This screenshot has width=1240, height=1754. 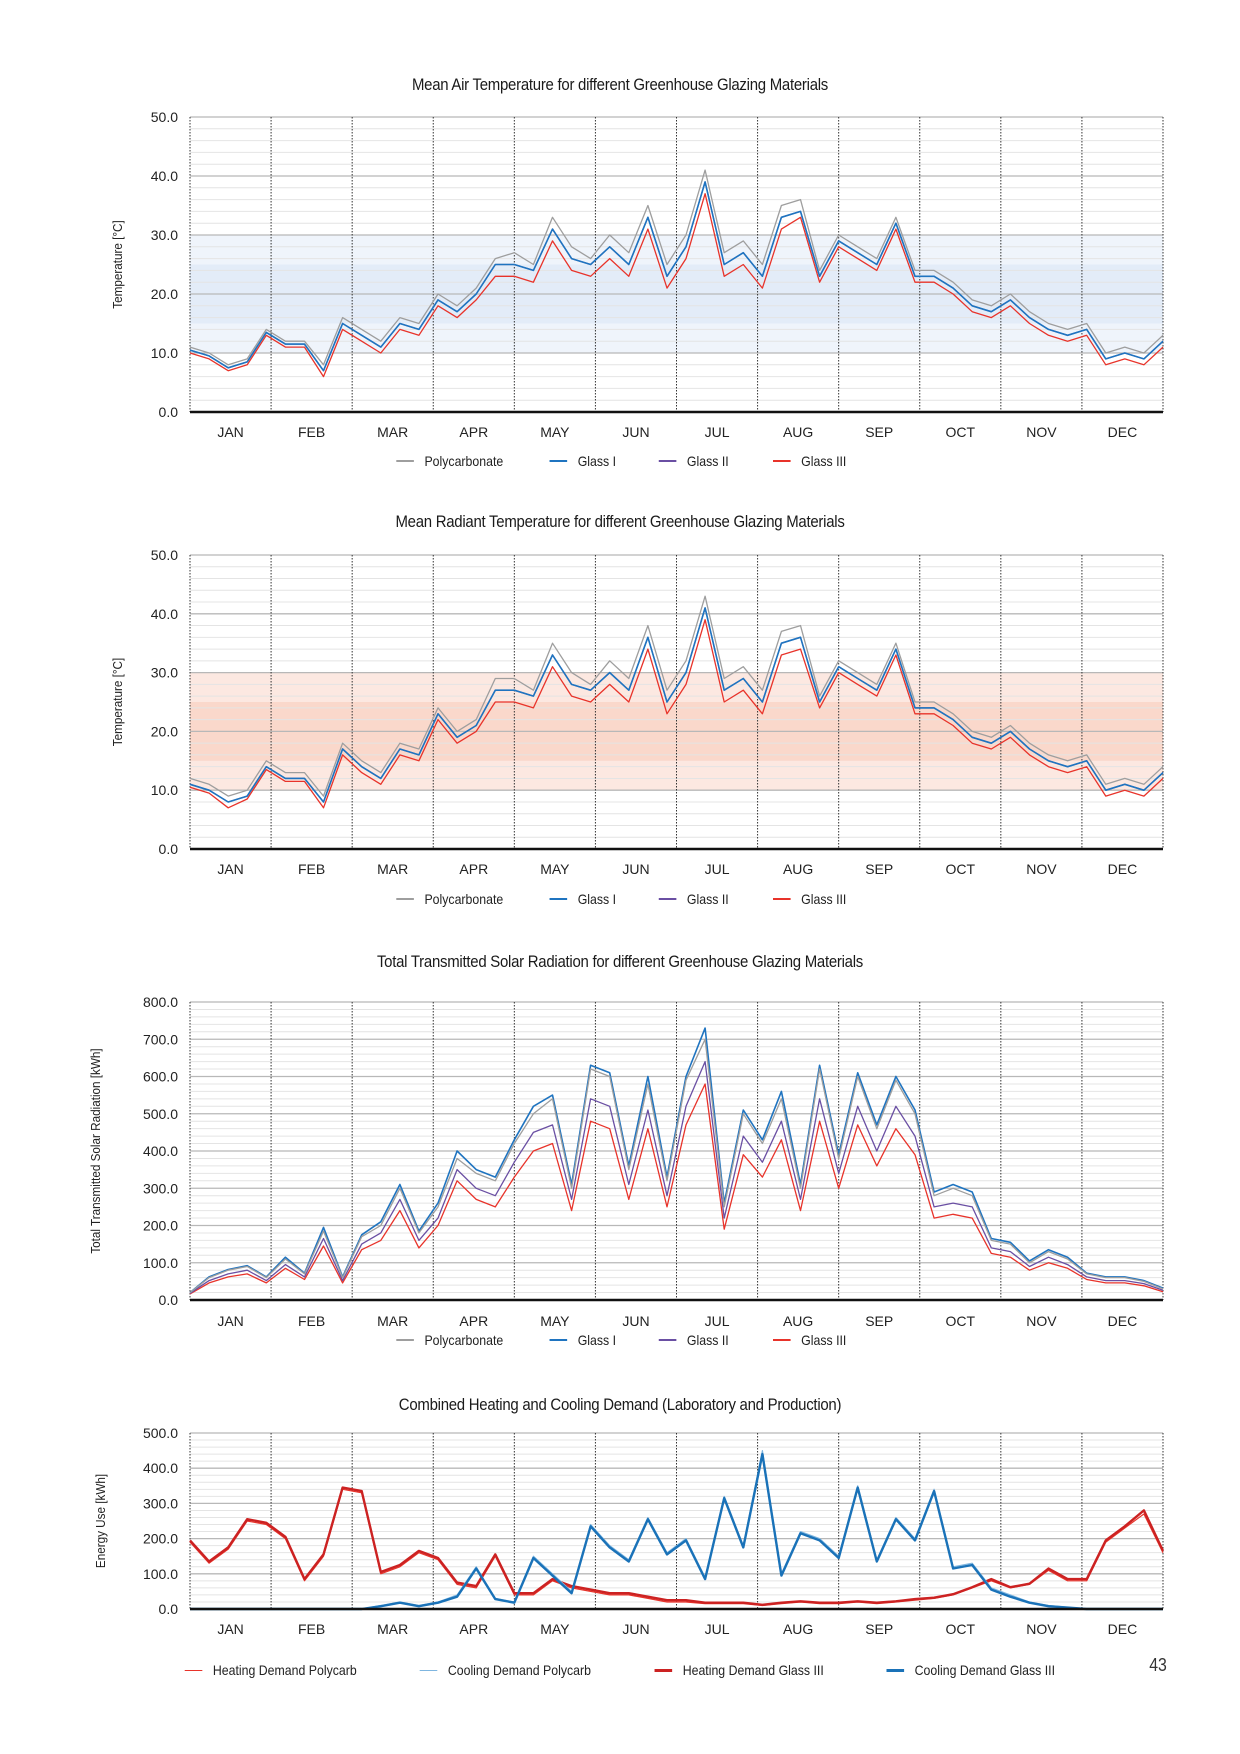 What do you see at coordinates (739, 1670) in the screenshot?
I see `legend-item-heating-glass-iii: Heating Demand Glass III` at bounding box center [739, 1670].